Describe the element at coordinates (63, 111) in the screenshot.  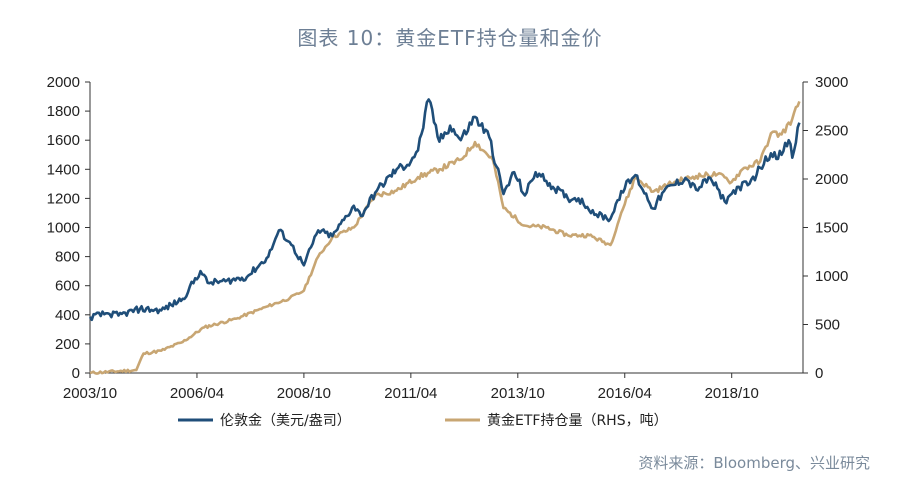
I see `y-left-tick-label: 1800` at that location.